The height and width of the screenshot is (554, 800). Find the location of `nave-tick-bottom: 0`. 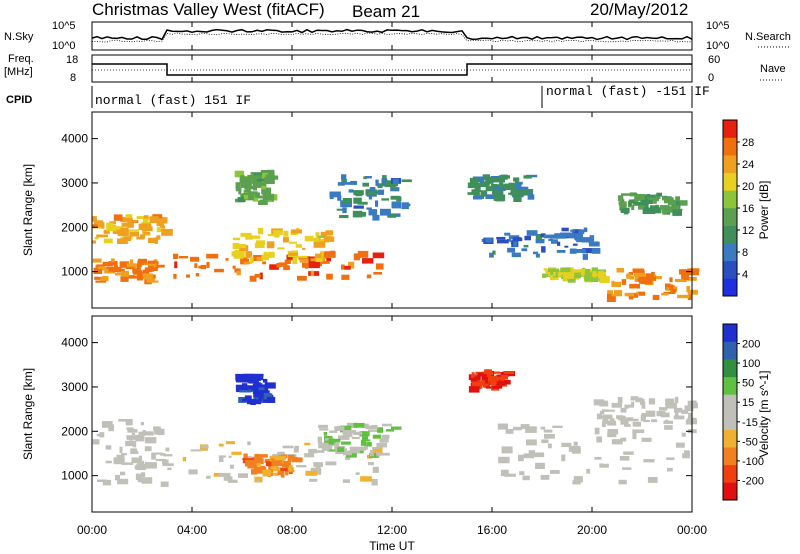

nave-tick-bottom: 0 is located at coordinates (711, 78).